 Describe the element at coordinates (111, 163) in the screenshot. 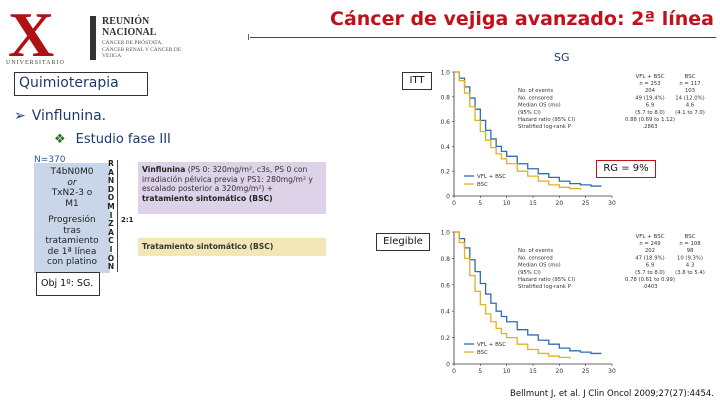

I see `rand-letter: R` at that location.